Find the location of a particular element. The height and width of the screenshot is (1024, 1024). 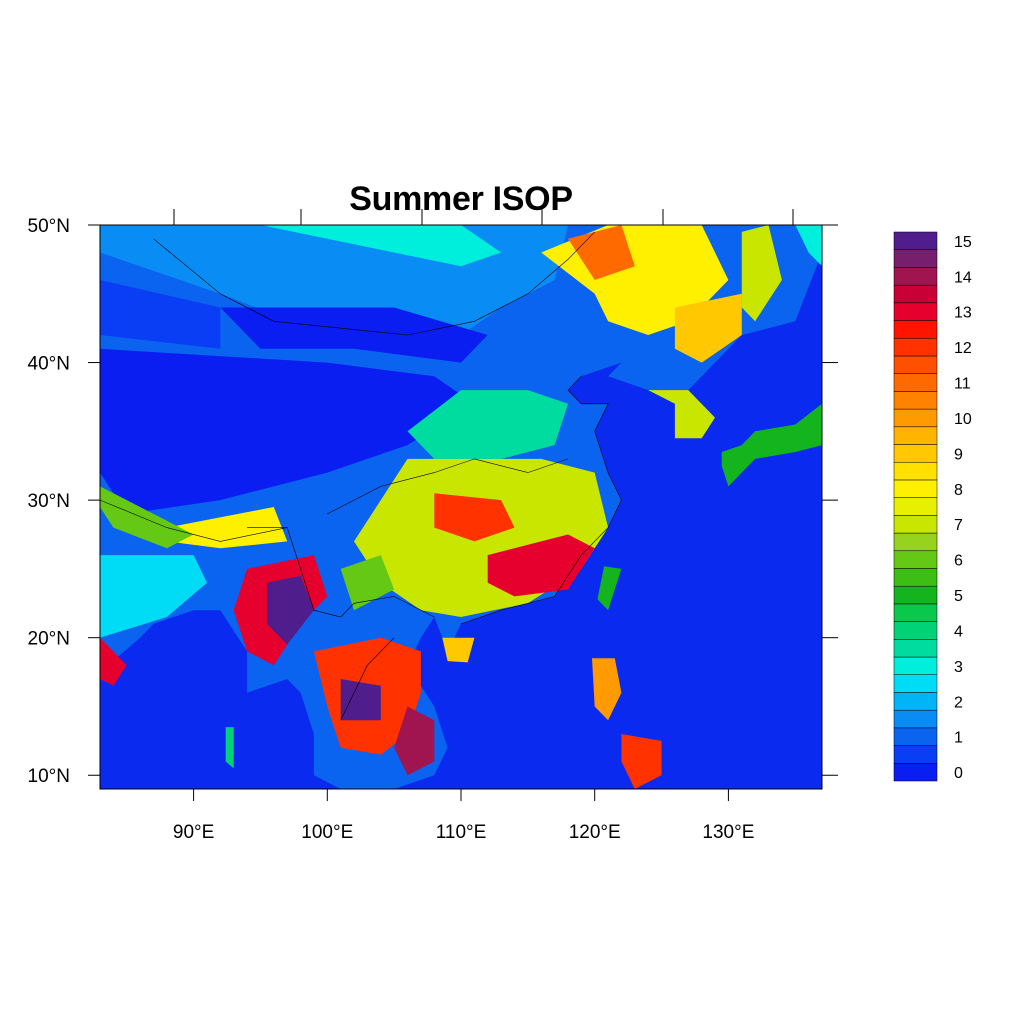

colorbar-label: 10 is located at coordinates (963, 419).